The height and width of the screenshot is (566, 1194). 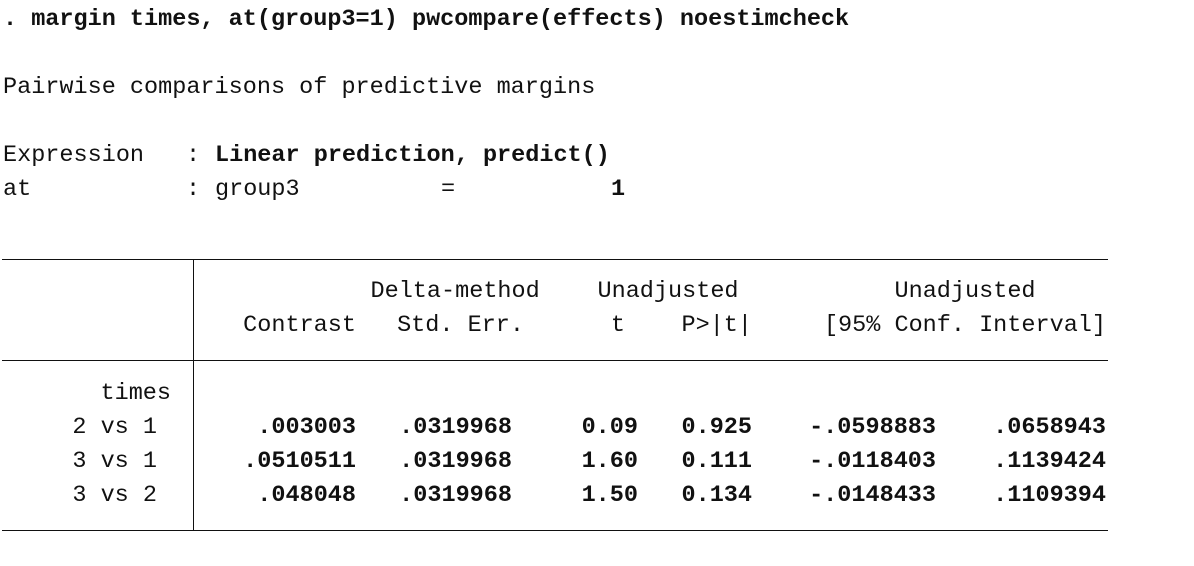 What do you see at coordinates (716, 495) in the screenshot?
I see `table-cell: 0.134` at bounding box center [716, 495].